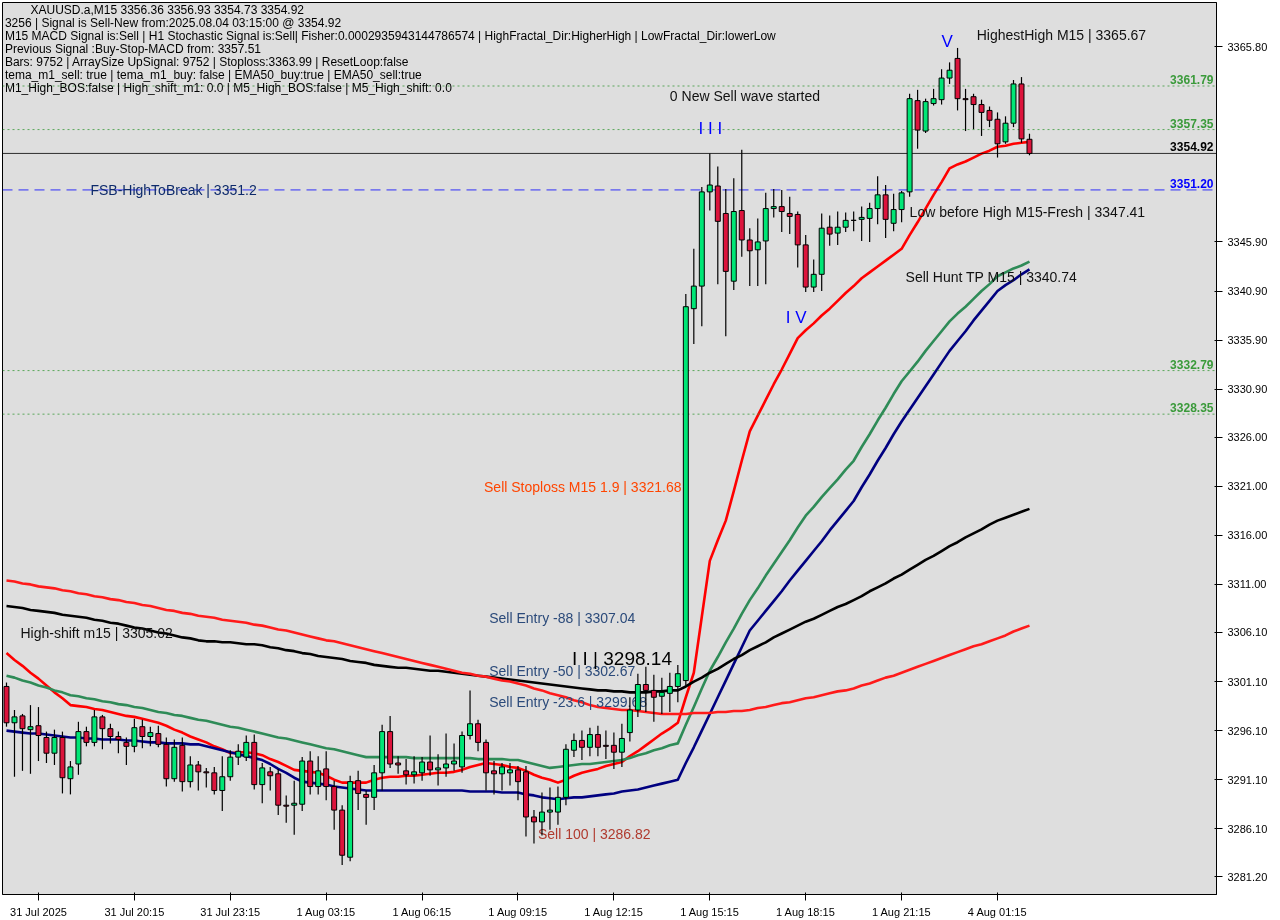  I want to click on y-tick-label: 3330.90, so click(1247, 389).